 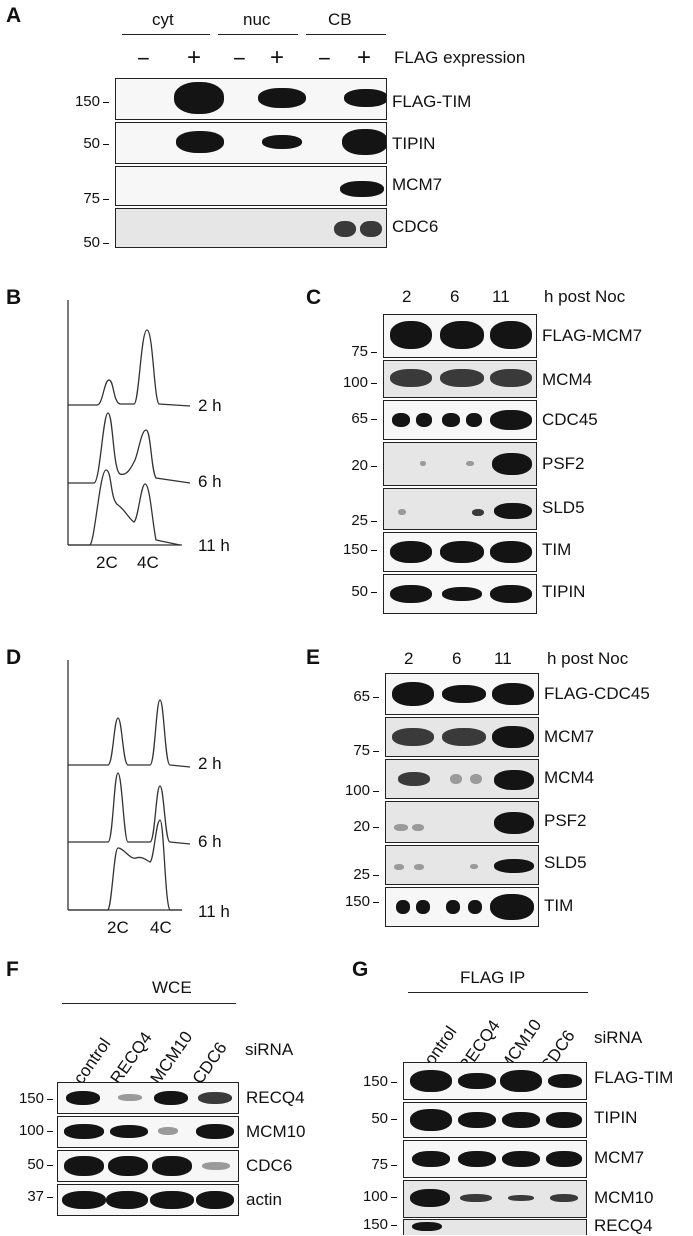 I want to click on blot-mcm10-g, so click(x=495, y=1199).